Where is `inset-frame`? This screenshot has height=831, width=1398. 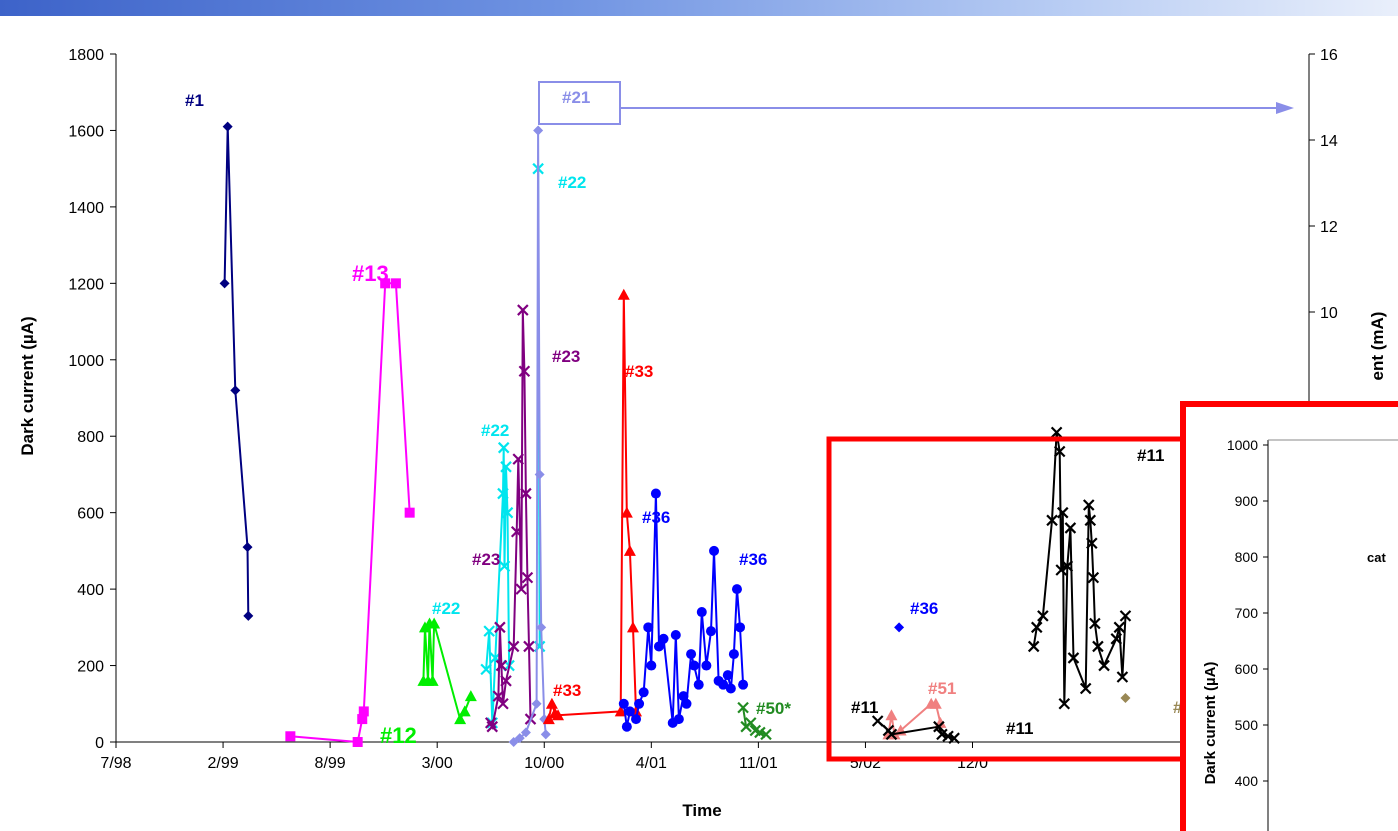
inset-frame is located at coordinates (1289, 616).